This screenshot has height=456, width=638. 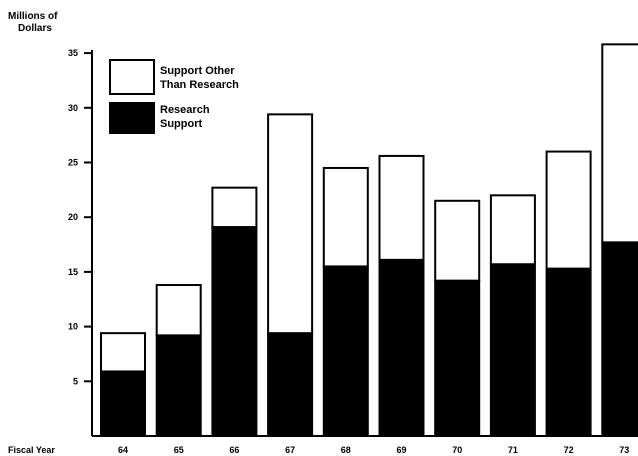 What do you see at coordinates (80, 217) in the screenshot?
I see `y-axis-ticks: 5 10 15 20 25 30 35` at bounding box center [80, 217].